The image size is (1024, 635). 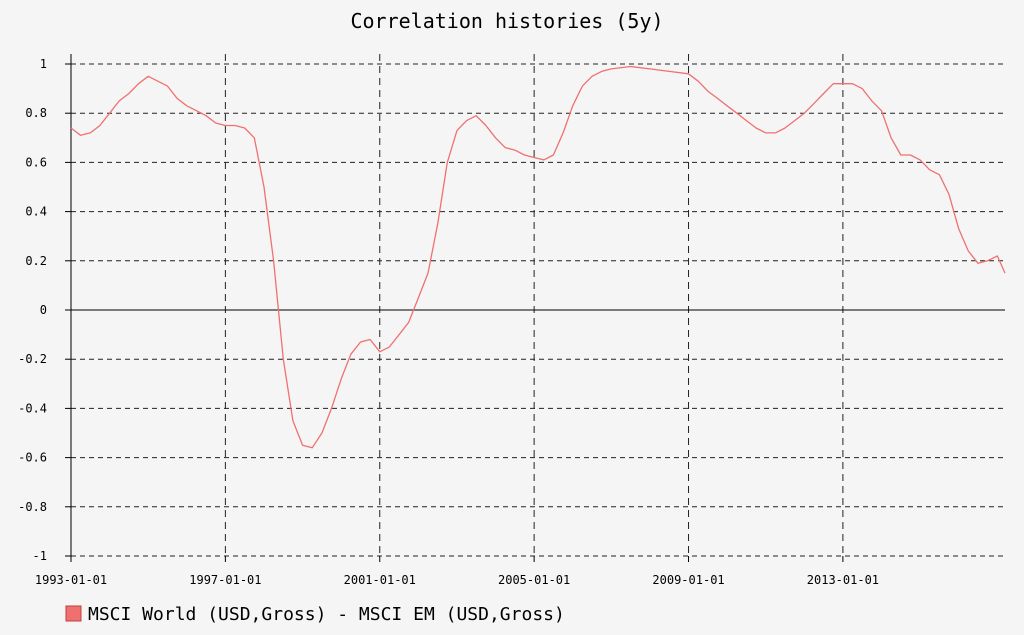 I want to click on y-tick-label: -0.2, so click(x=32, y=359).